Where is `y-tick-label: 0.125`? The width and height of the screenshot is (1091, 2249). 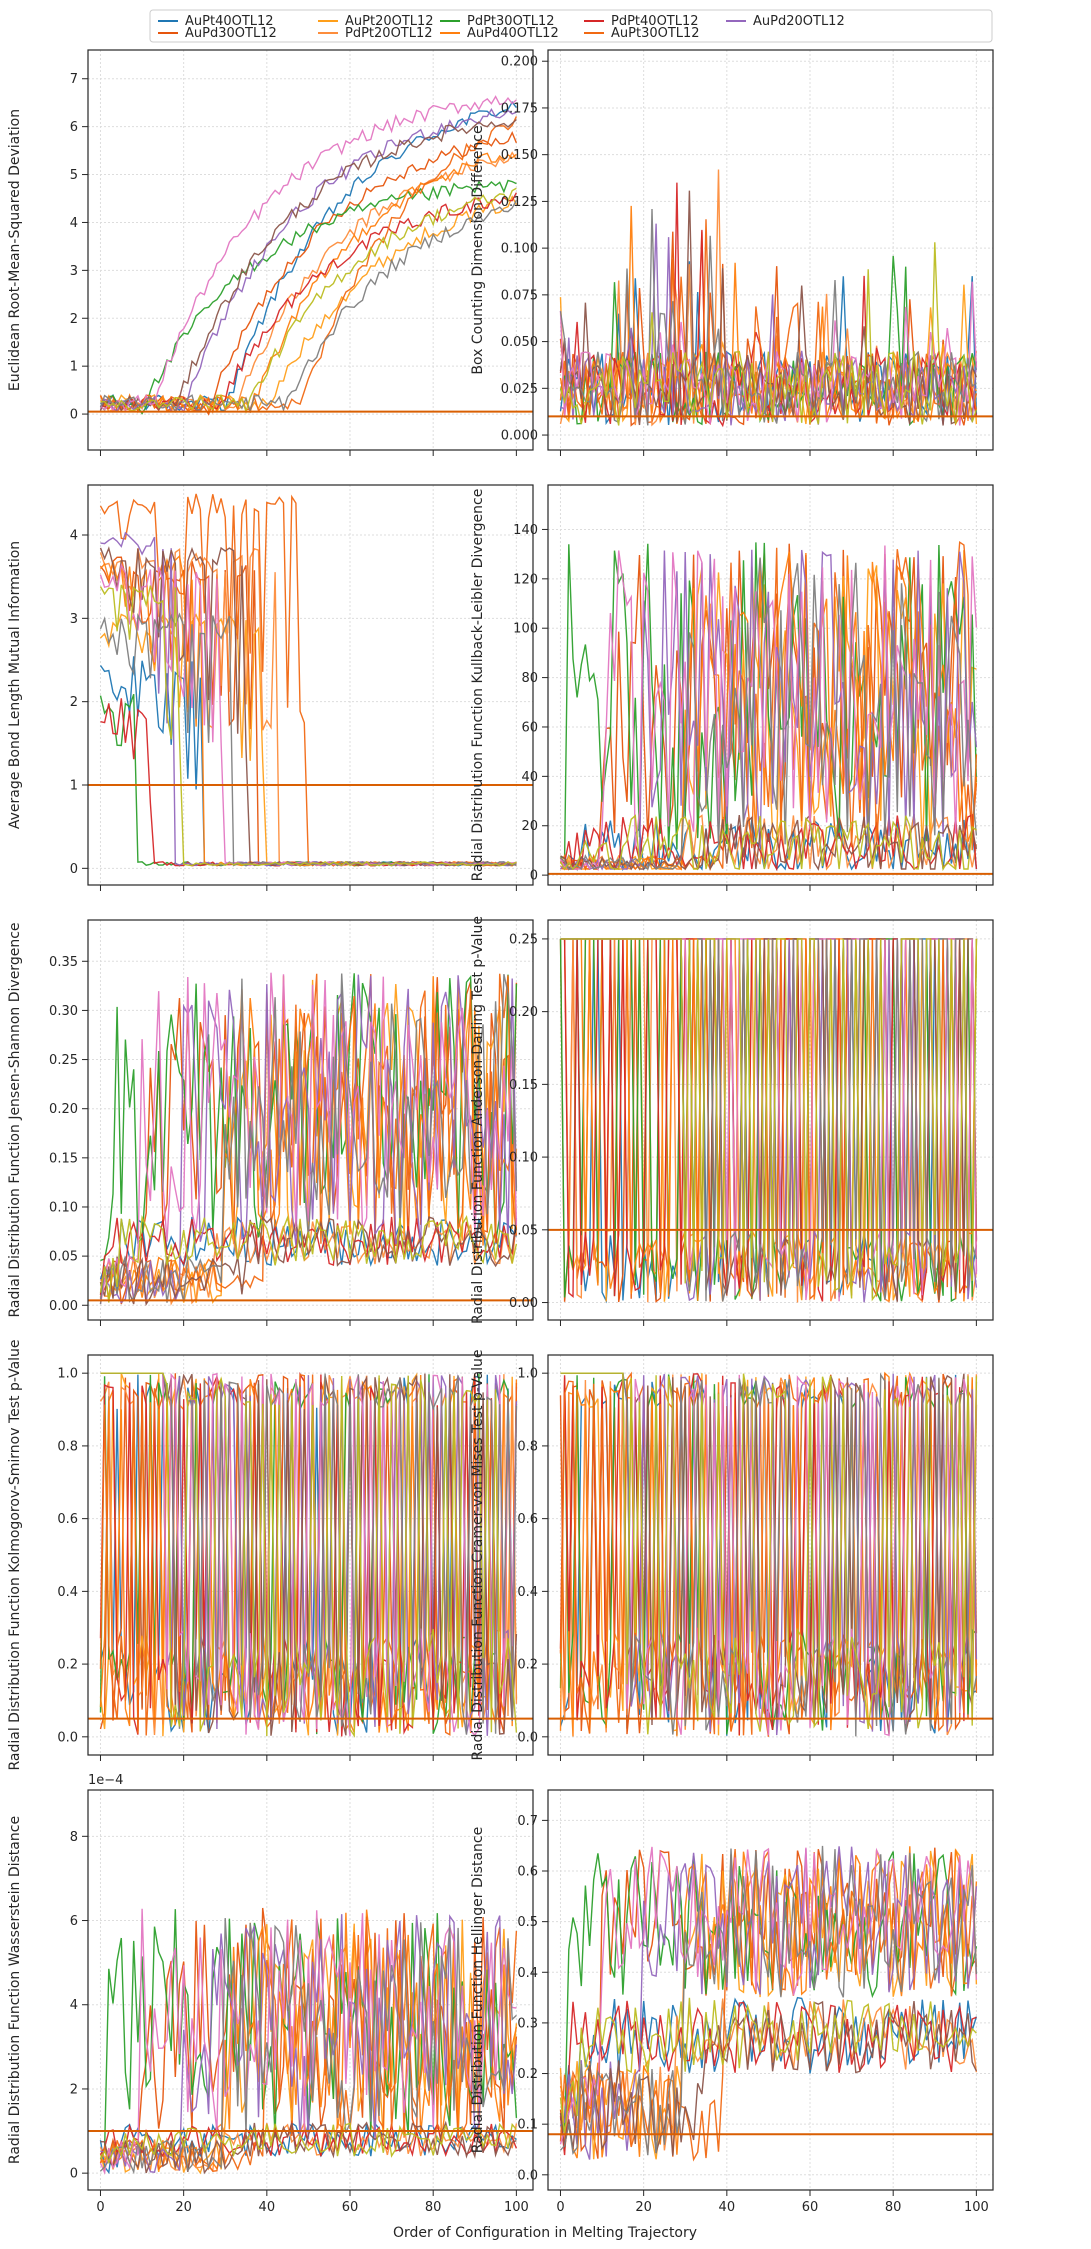
y-tick-label: 0.125 is located at coordinates (519, 202).